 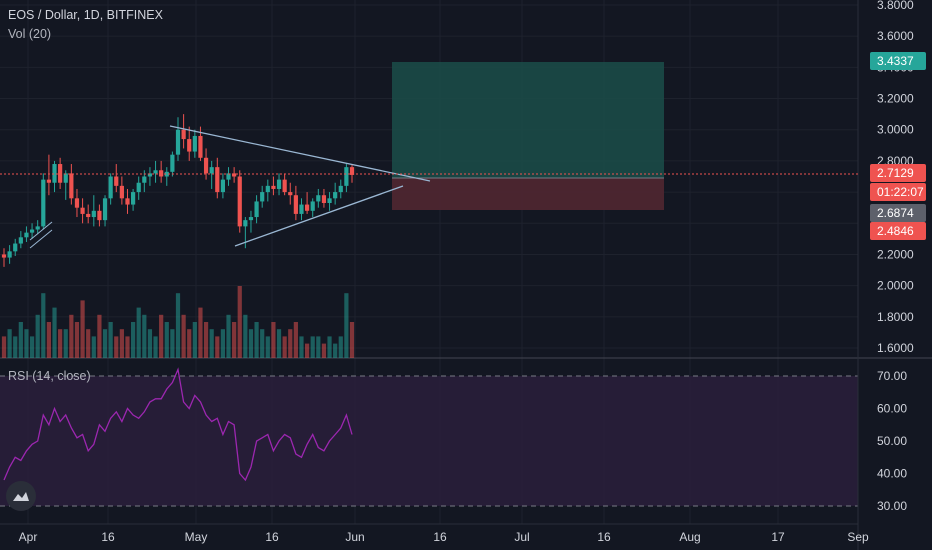 What do you see at coordinates (21, 496) in the screenshot?
I see `tradingview-logo-icon` at bounding box center [21, 496].